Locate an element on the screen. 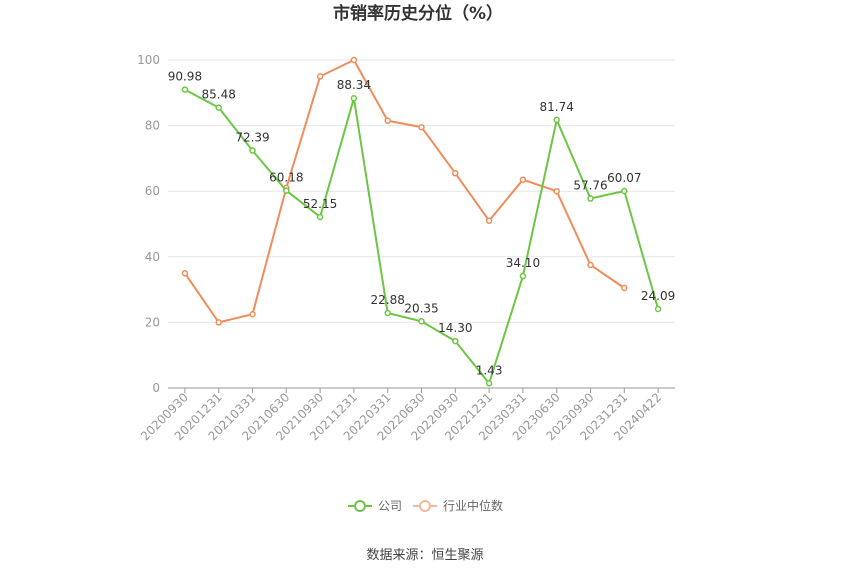  data-label-company: 90.98 is located at coordinates (185, 77).